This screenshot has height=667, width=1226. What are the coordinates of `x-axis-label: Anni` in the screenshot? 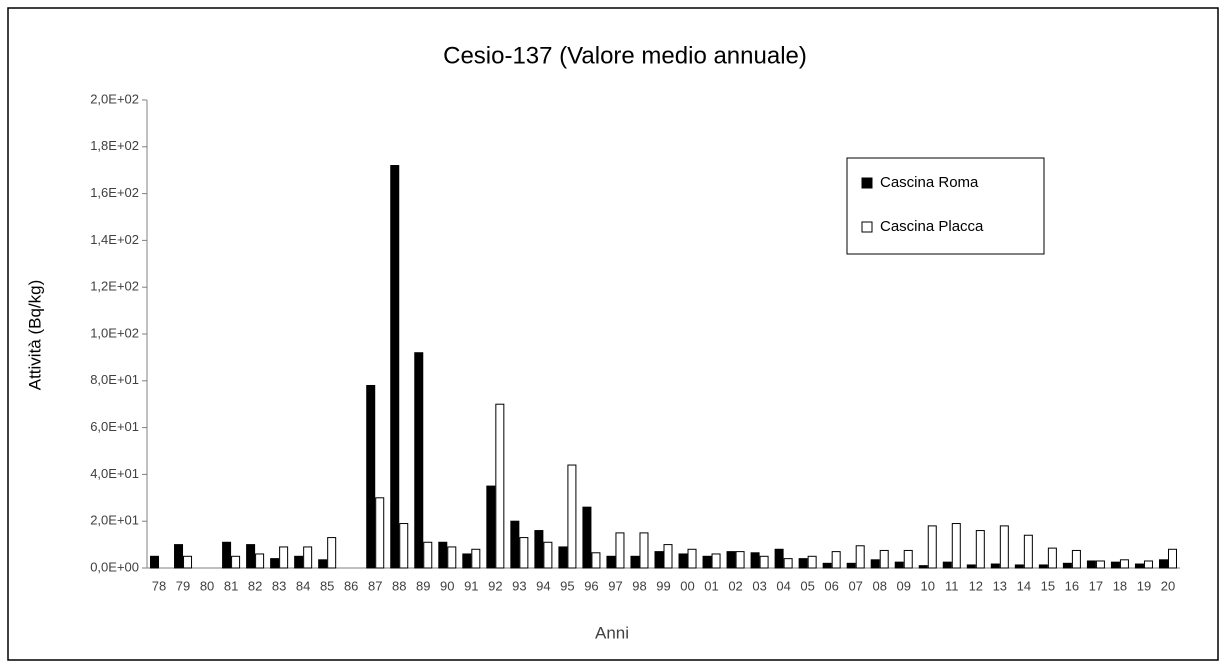 It's located at (612, 632).